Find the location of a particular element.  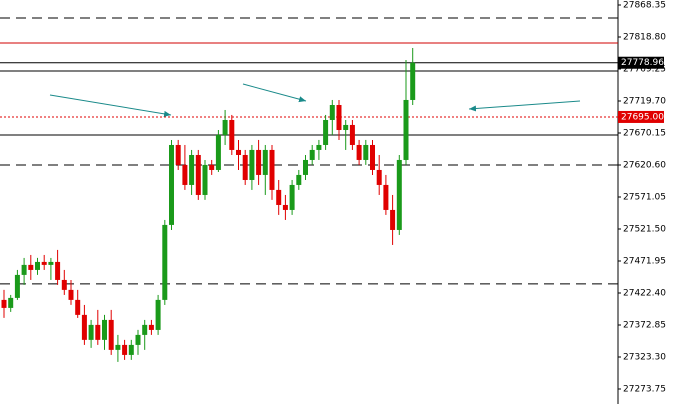

y-tick-label: 27670.15 is located at coordinates (644, 133).